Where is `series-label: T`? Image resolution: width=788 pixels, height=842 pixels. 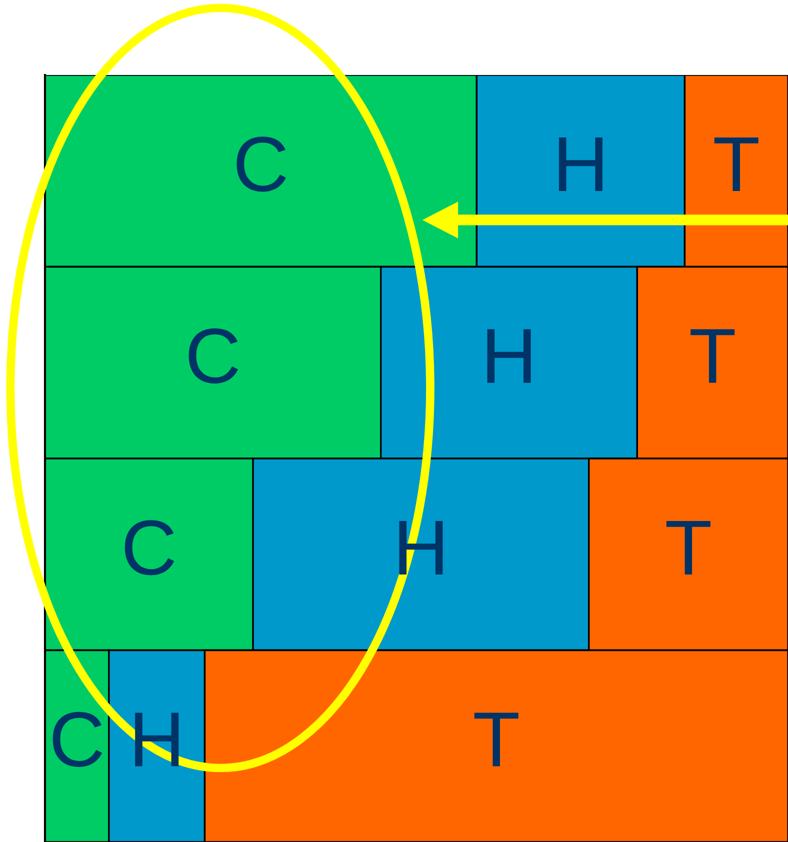
series-label: T is located at coordinates (736, 164).